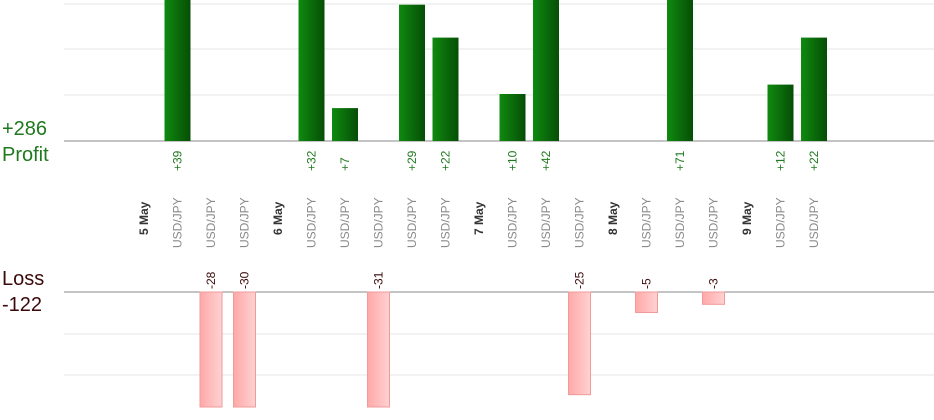 This screenshot has height=420, width=934. What do you see at coordinates (513, 160) in the screenshot?
I see `profit-value-label: +10` at bounding box center [513, 160].